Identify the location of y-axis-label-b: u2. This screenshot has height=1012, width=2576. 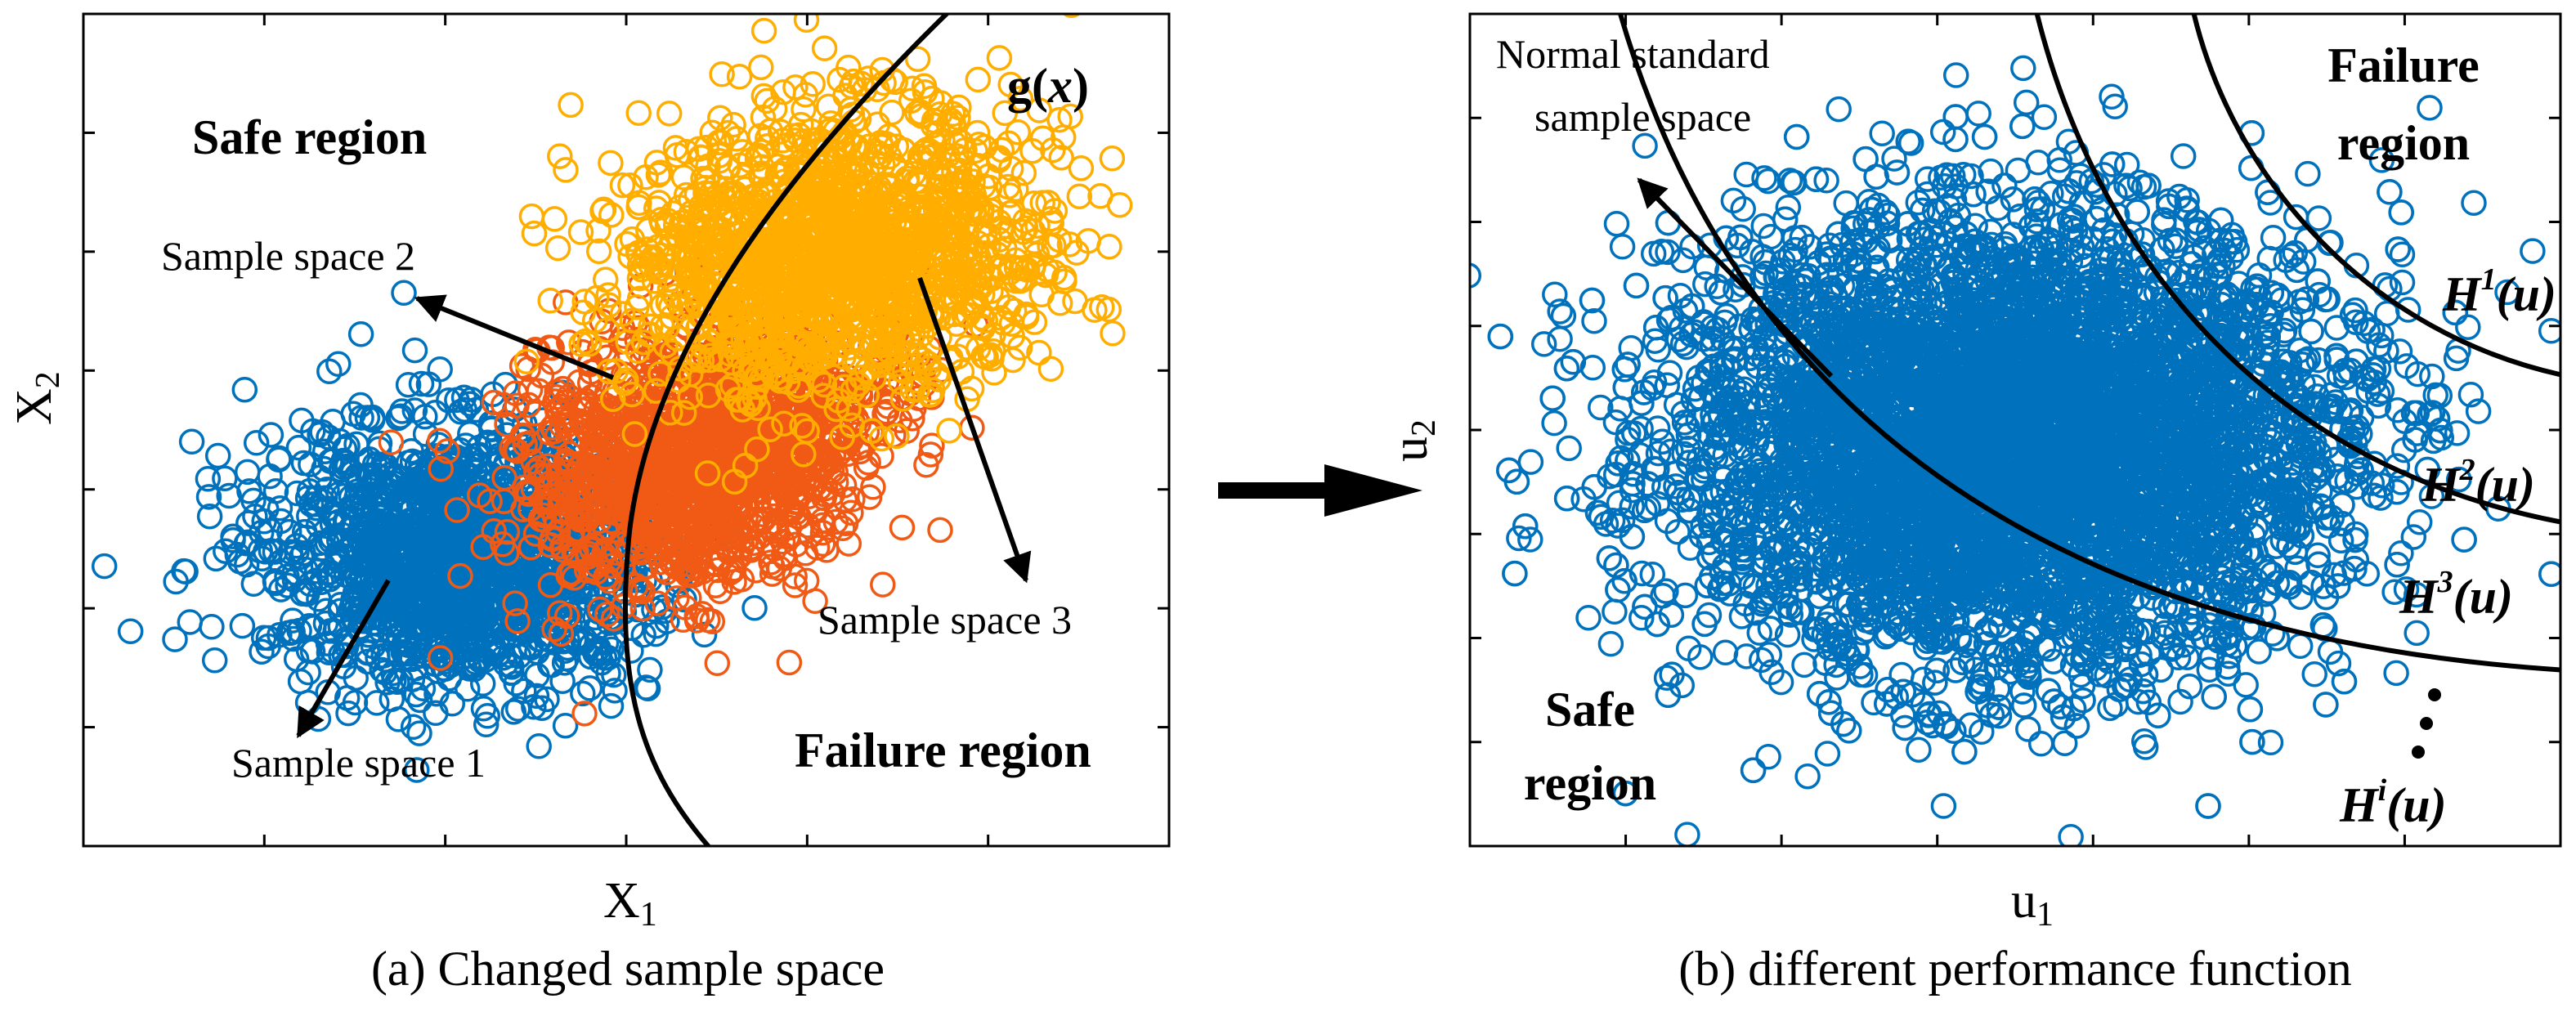
(1412, 440).